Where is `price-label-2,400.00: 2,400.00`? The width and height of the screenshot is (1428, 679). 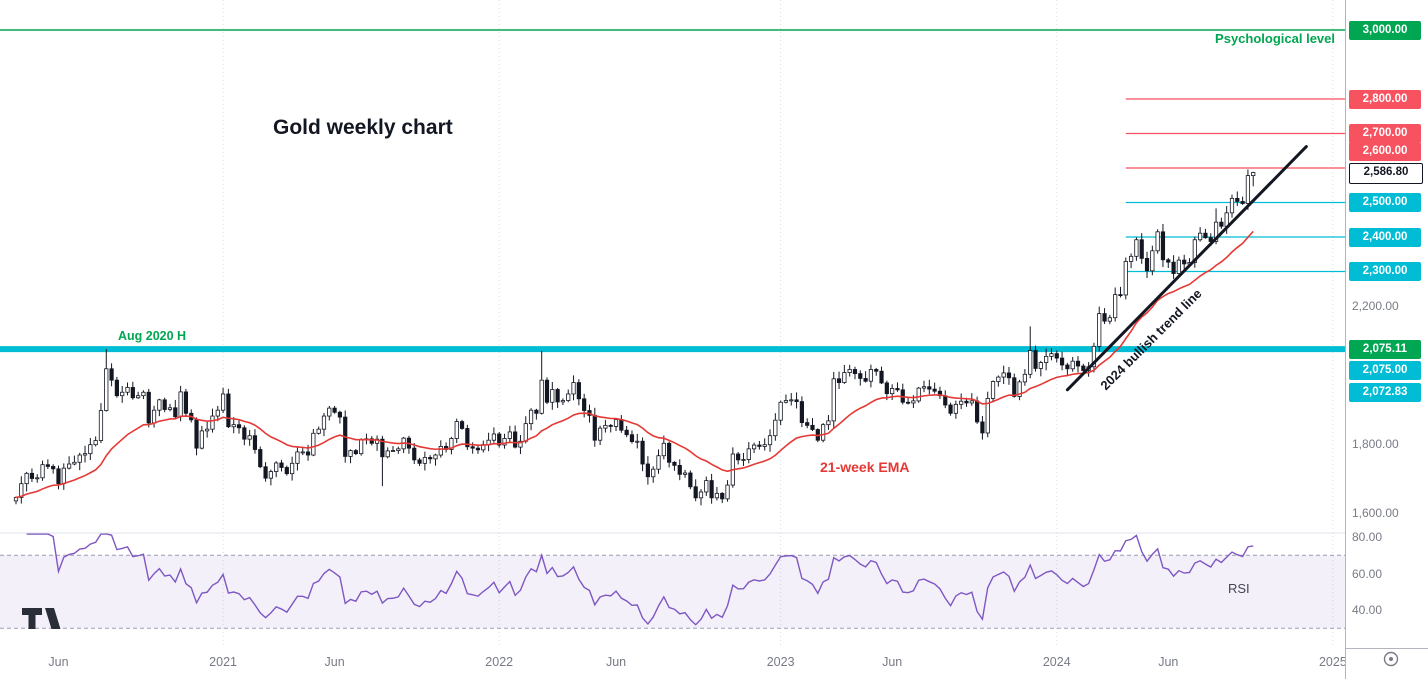 price-label-2,400.00: 2,400.00 is located at coordinates (1385, 237).